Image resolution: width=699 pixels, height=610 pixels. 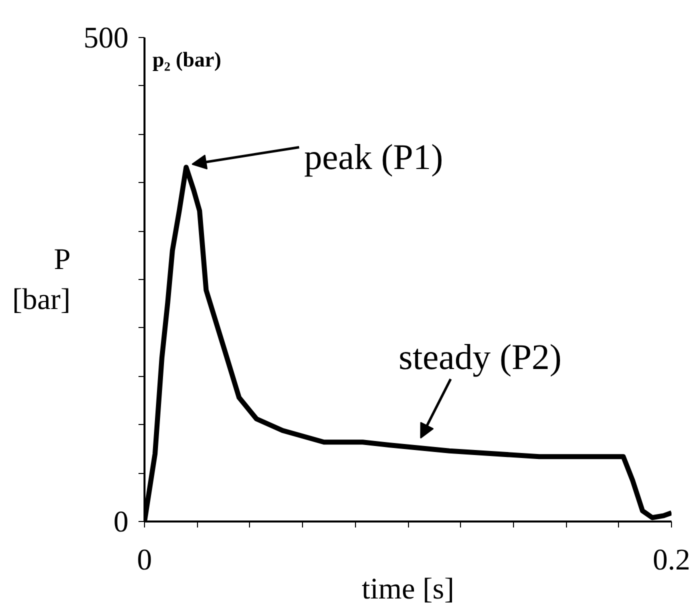 I want to click on x-tick-label: 0.2, so click(x=671, y=560).